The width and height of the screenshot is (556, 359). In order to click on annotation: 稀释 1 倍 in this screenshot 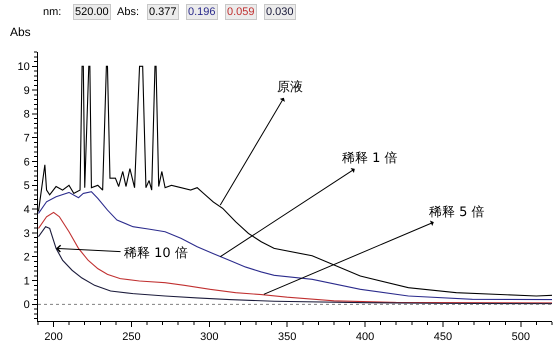, I will do `click(370, 158)`.